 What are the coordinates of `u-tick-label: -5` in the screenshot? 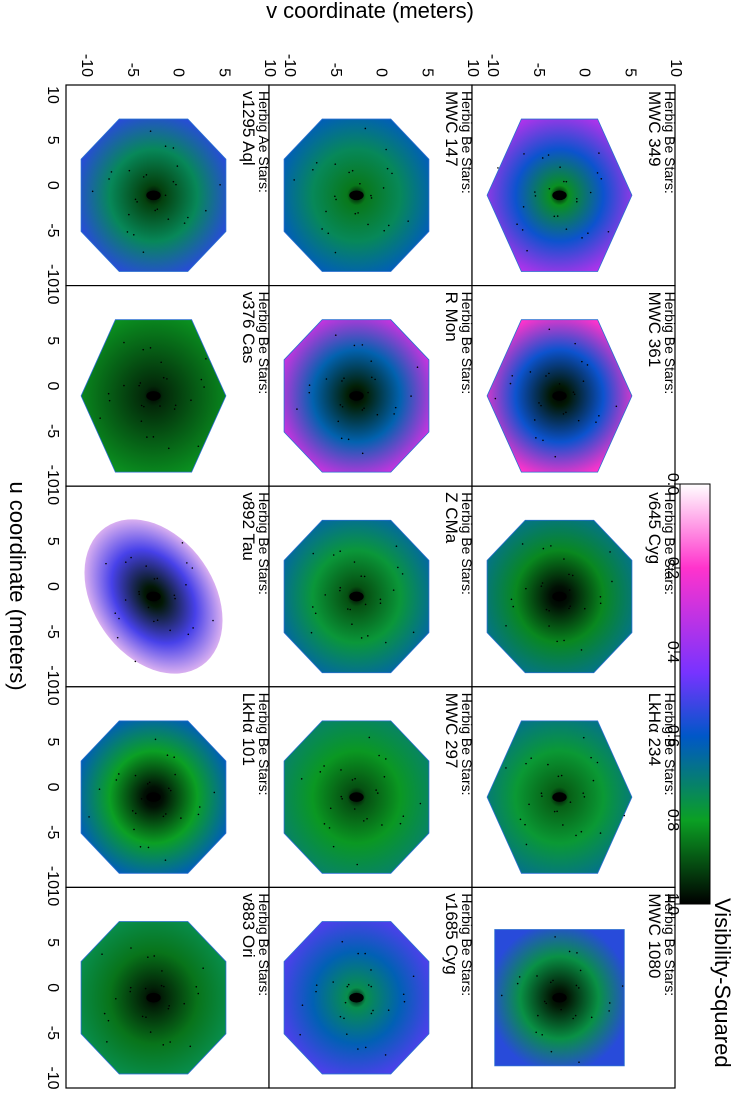 It's located at (52, 1033).